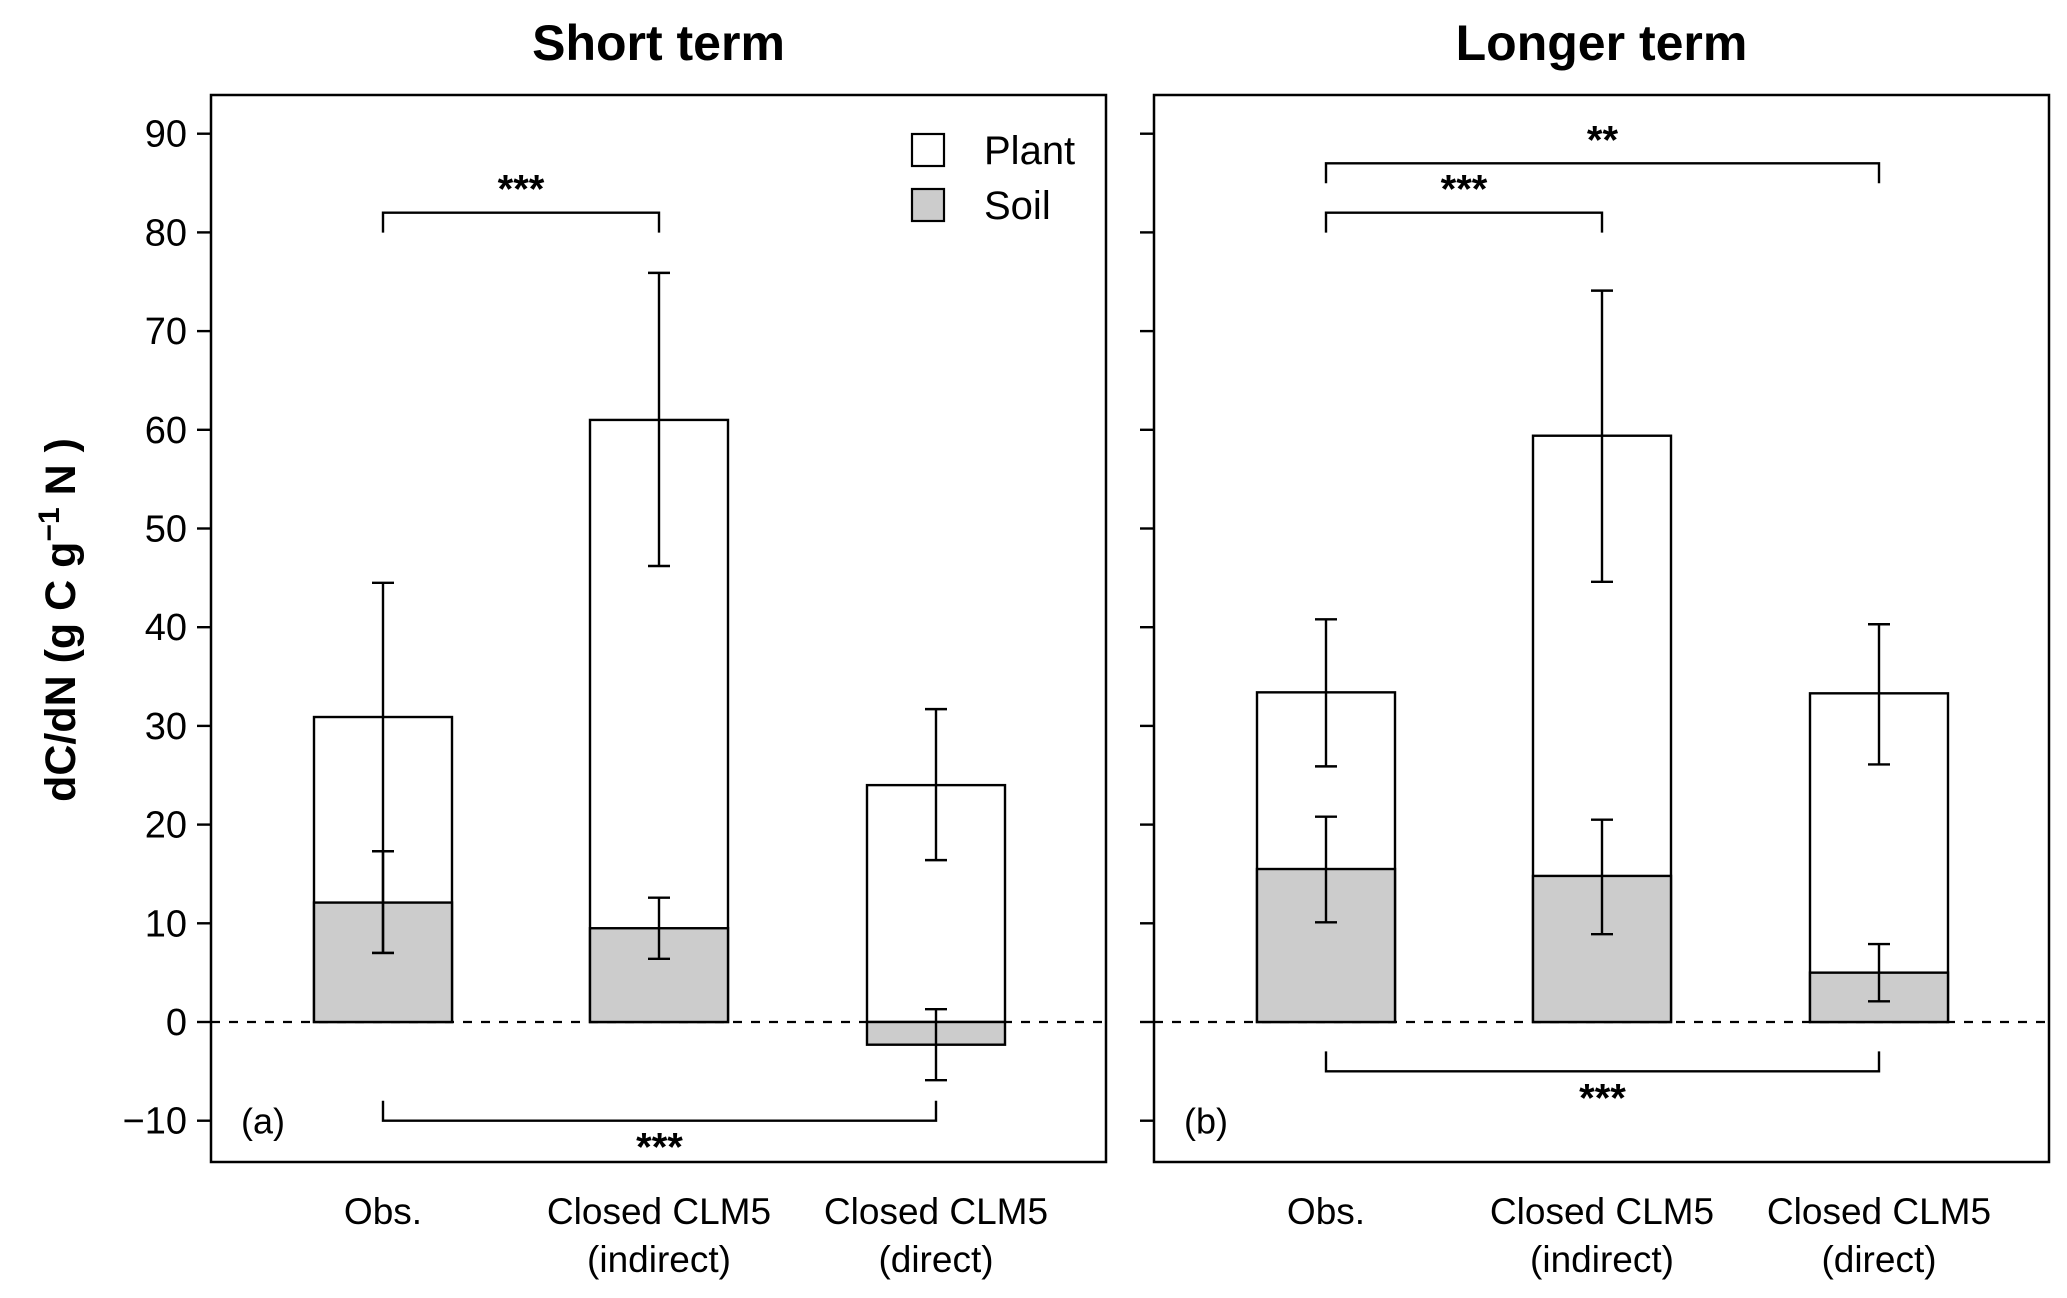 The width and height of the screenshot is (2067, 1298). I want to click on ytick-label: 50, so click(166, 530).